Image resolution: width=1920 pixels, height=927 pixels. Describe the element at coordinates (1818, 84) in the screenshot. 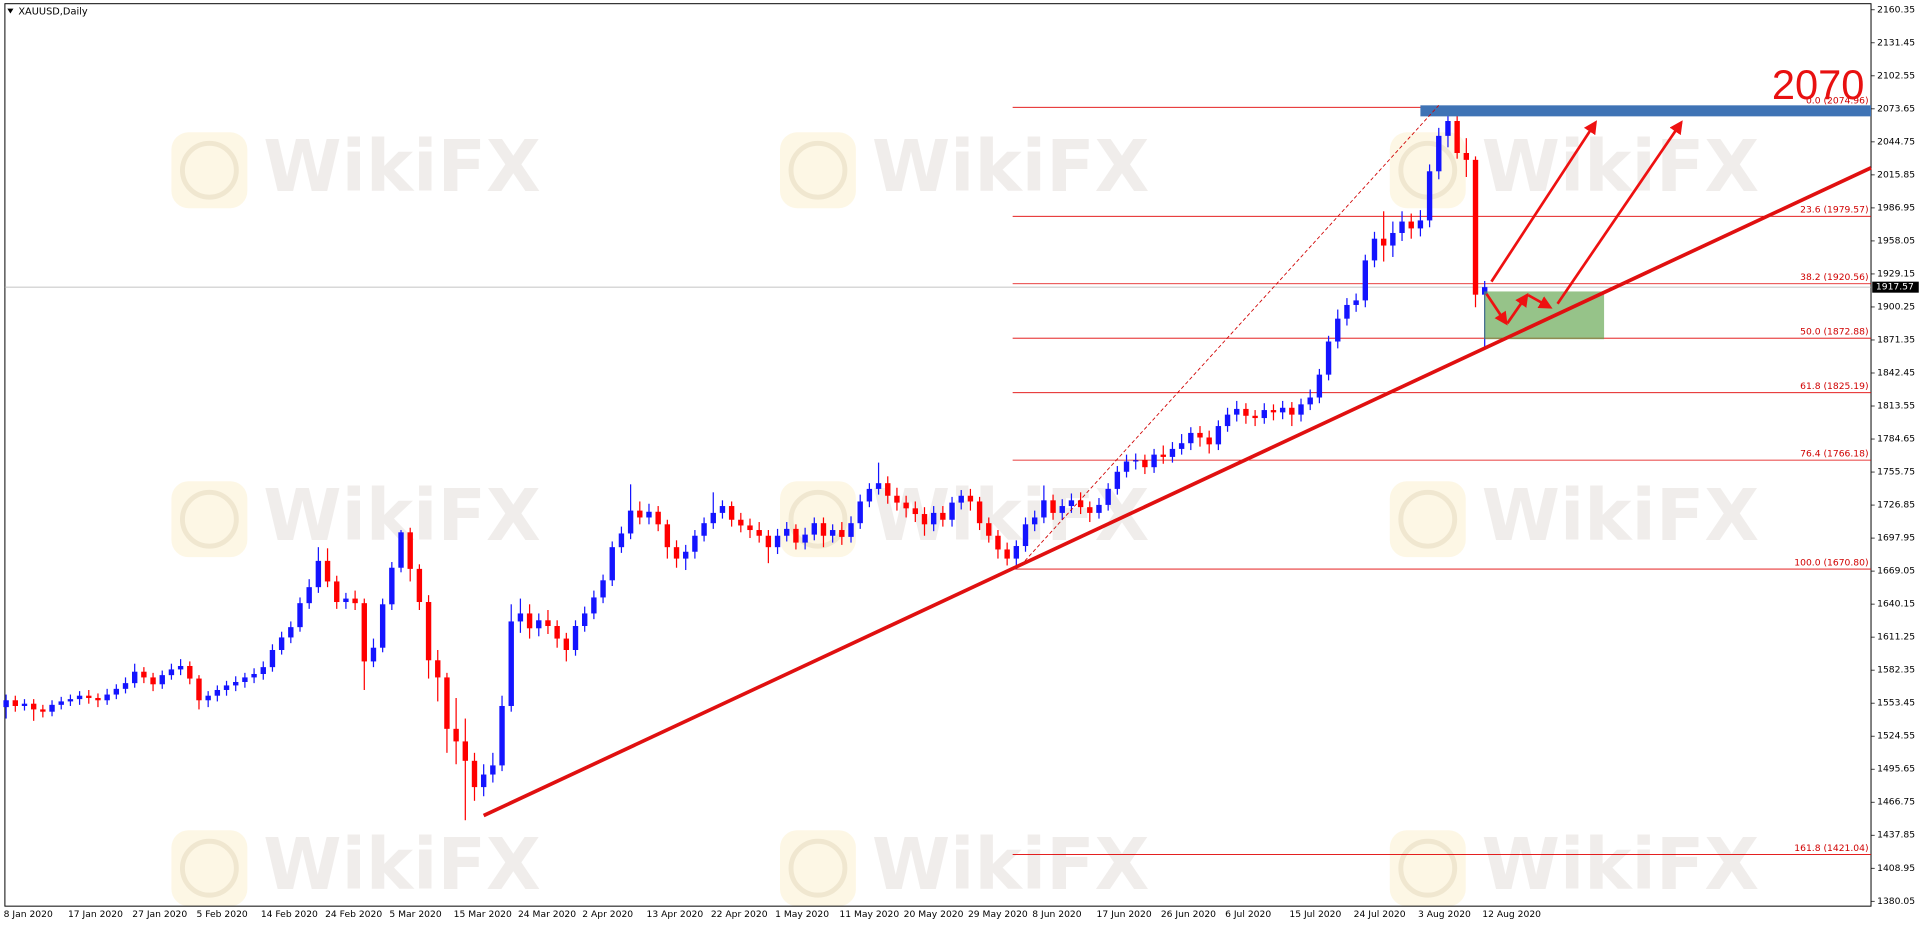

I see `price-annotation: 2070` at that location.